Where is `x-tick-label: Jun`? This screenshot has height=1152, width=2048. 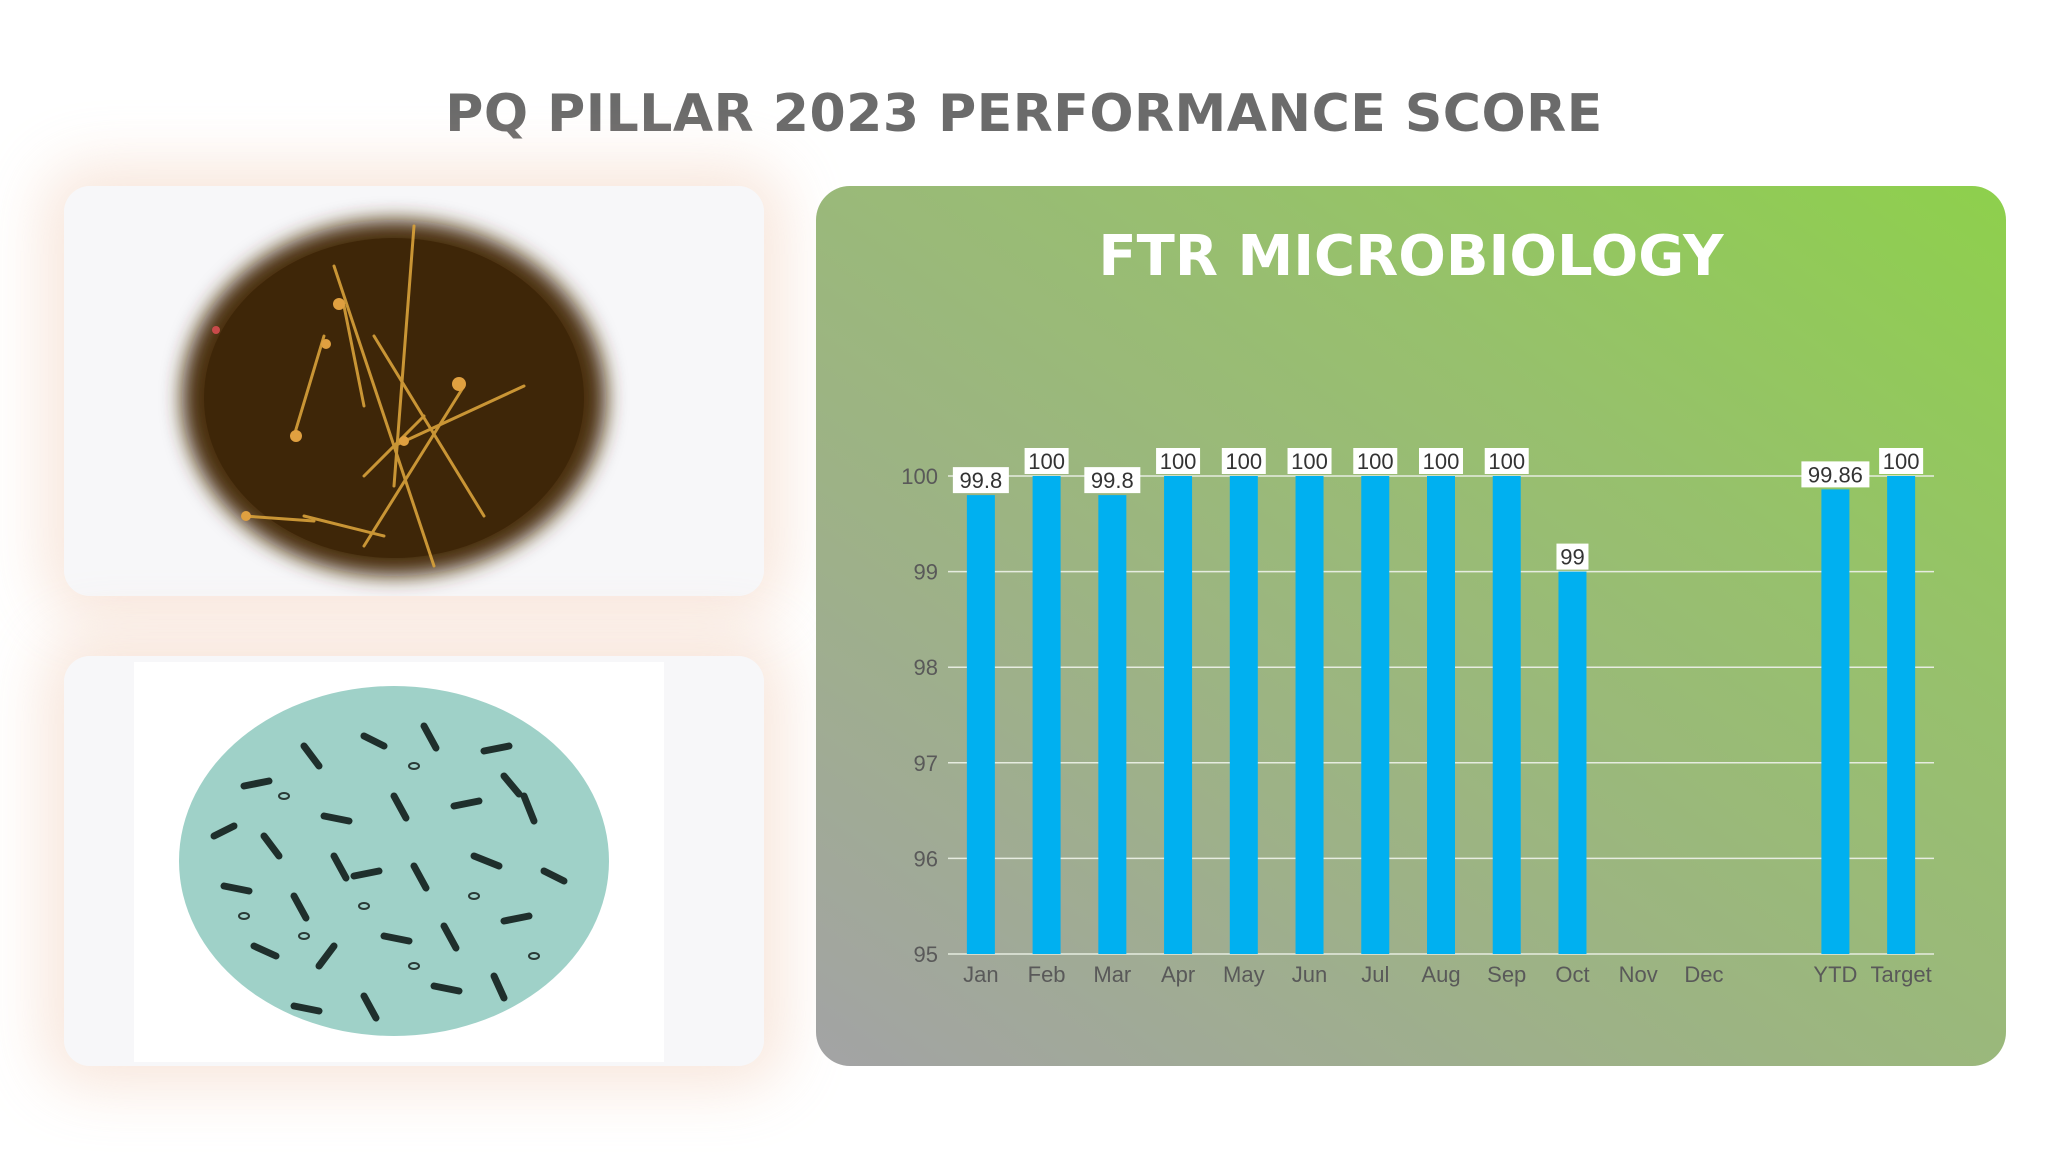 x-tick-label: Jun is located at coordinates (1309, 974).